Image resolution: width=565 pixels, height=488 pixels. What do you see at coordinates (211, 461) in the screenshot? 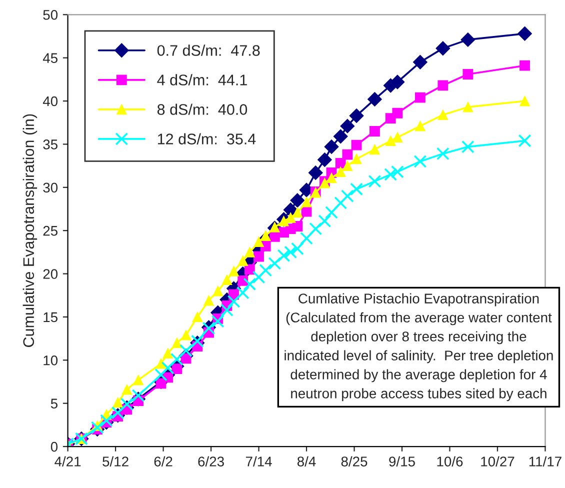
I see `x-tick-label: 6/23` at bounding box center [211, 461].